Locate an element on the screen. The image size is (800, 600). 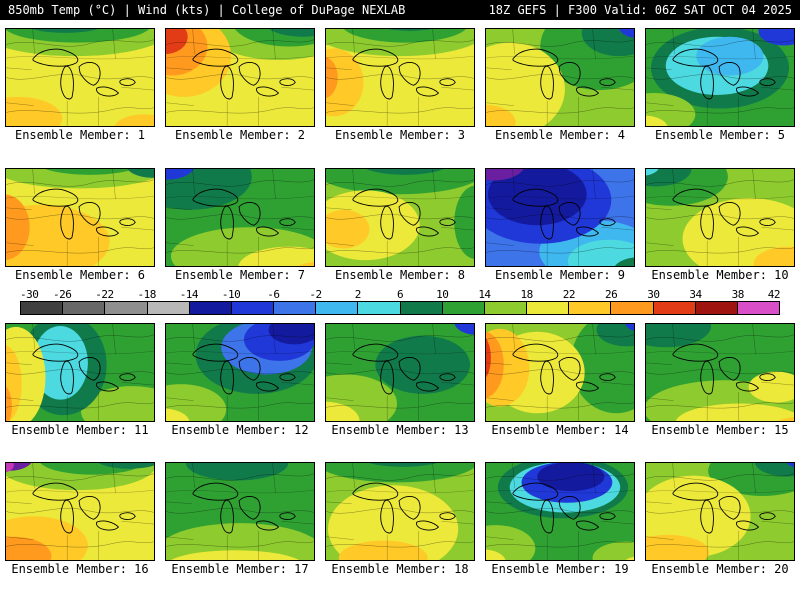
ensemble-panel: Ensemble Member: 5 is located at coordinates (720, 85).